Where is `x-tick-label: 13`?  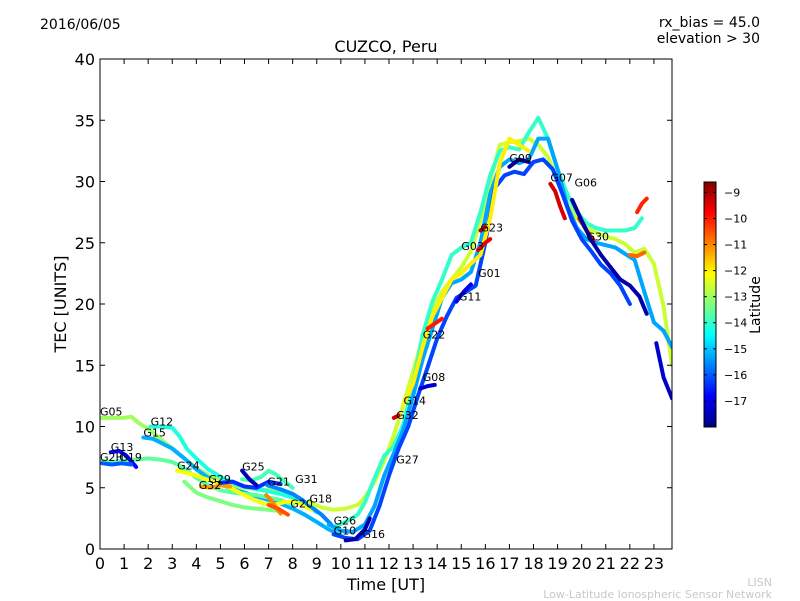
x-tick-label: 13 is located at coordinates (413, 563).